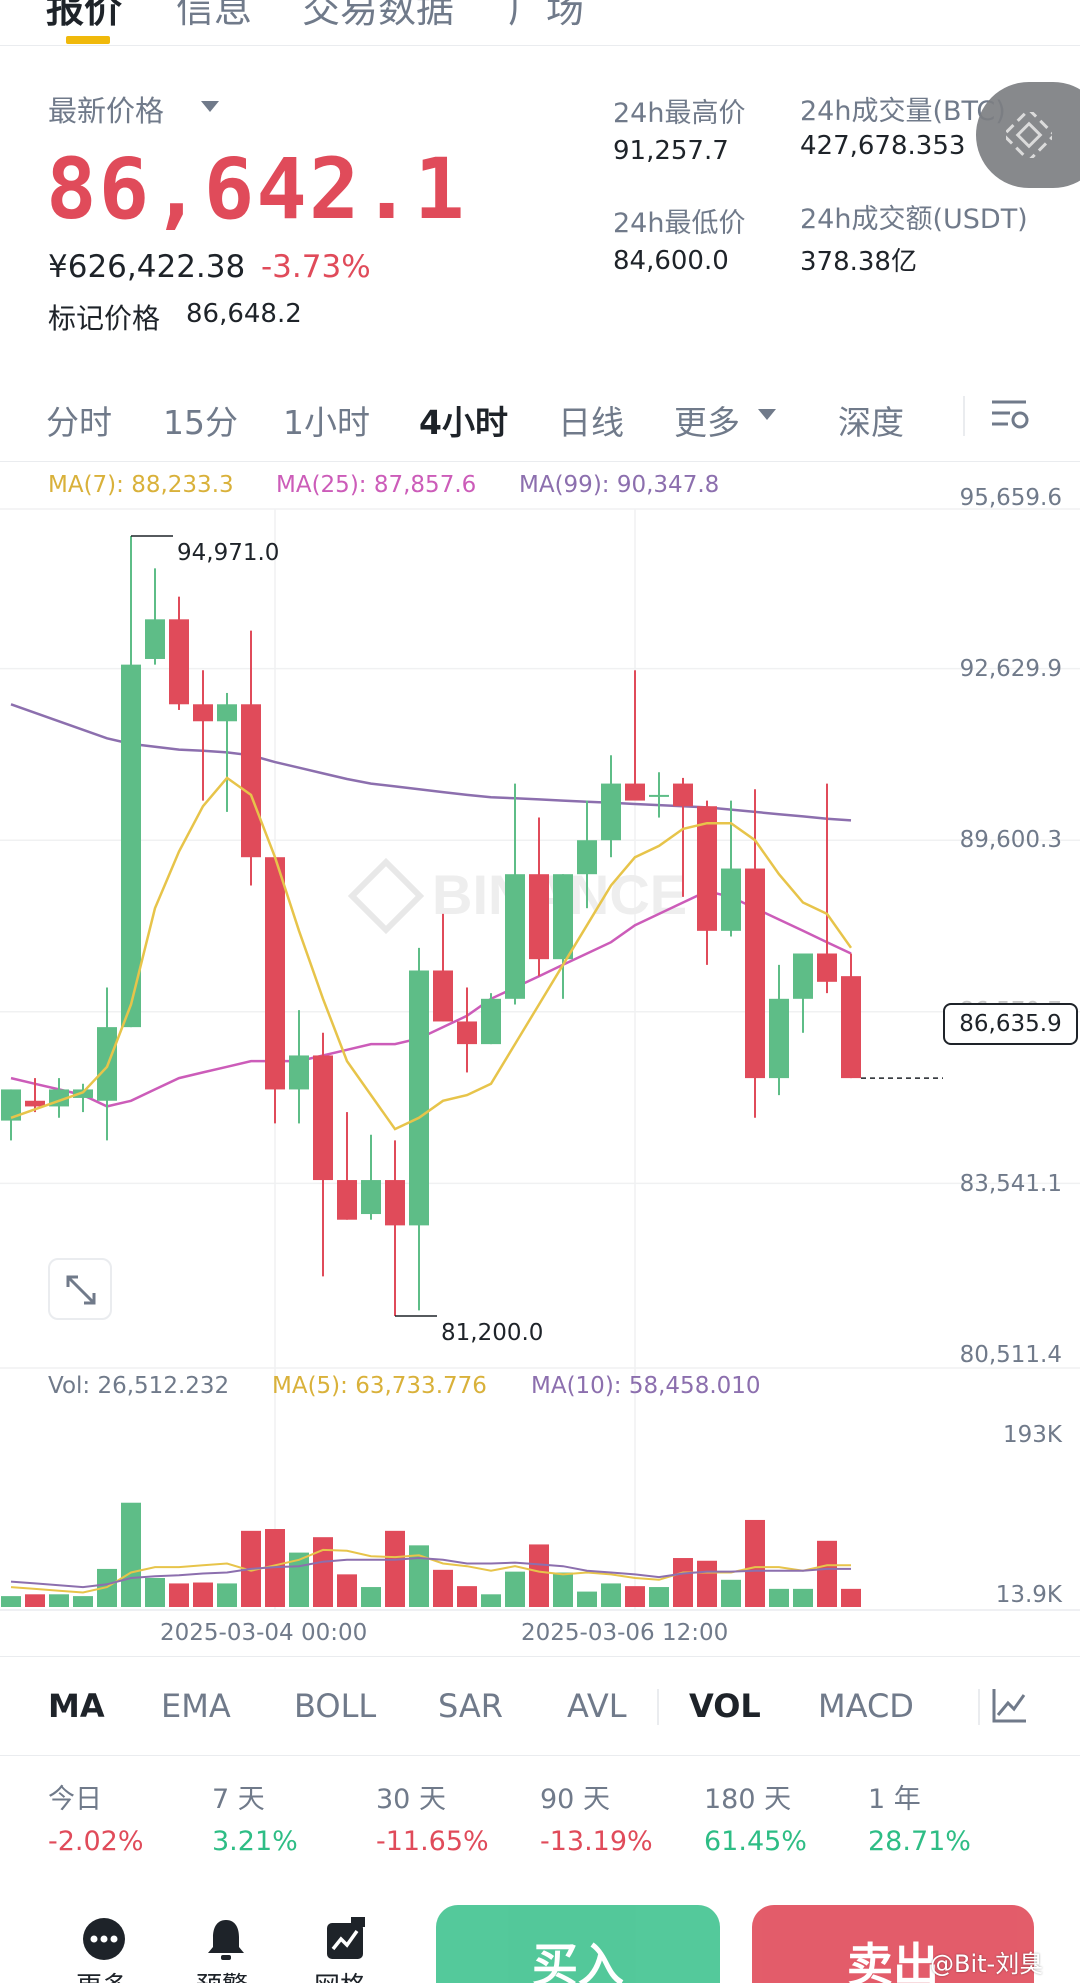 The image size is (1080, 1983). I want to click on tab-trading-data: 交易数据, so click(378, 15).